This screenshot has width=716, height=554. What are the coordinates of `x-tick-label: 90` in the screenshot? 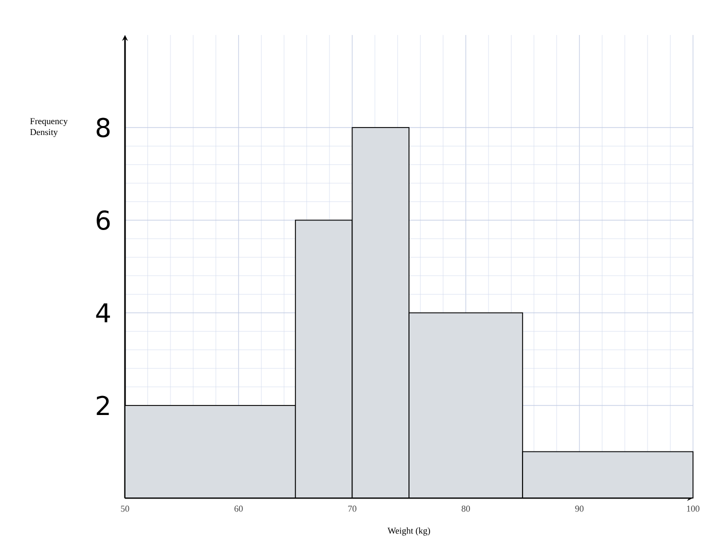 It's located at (579, 509).